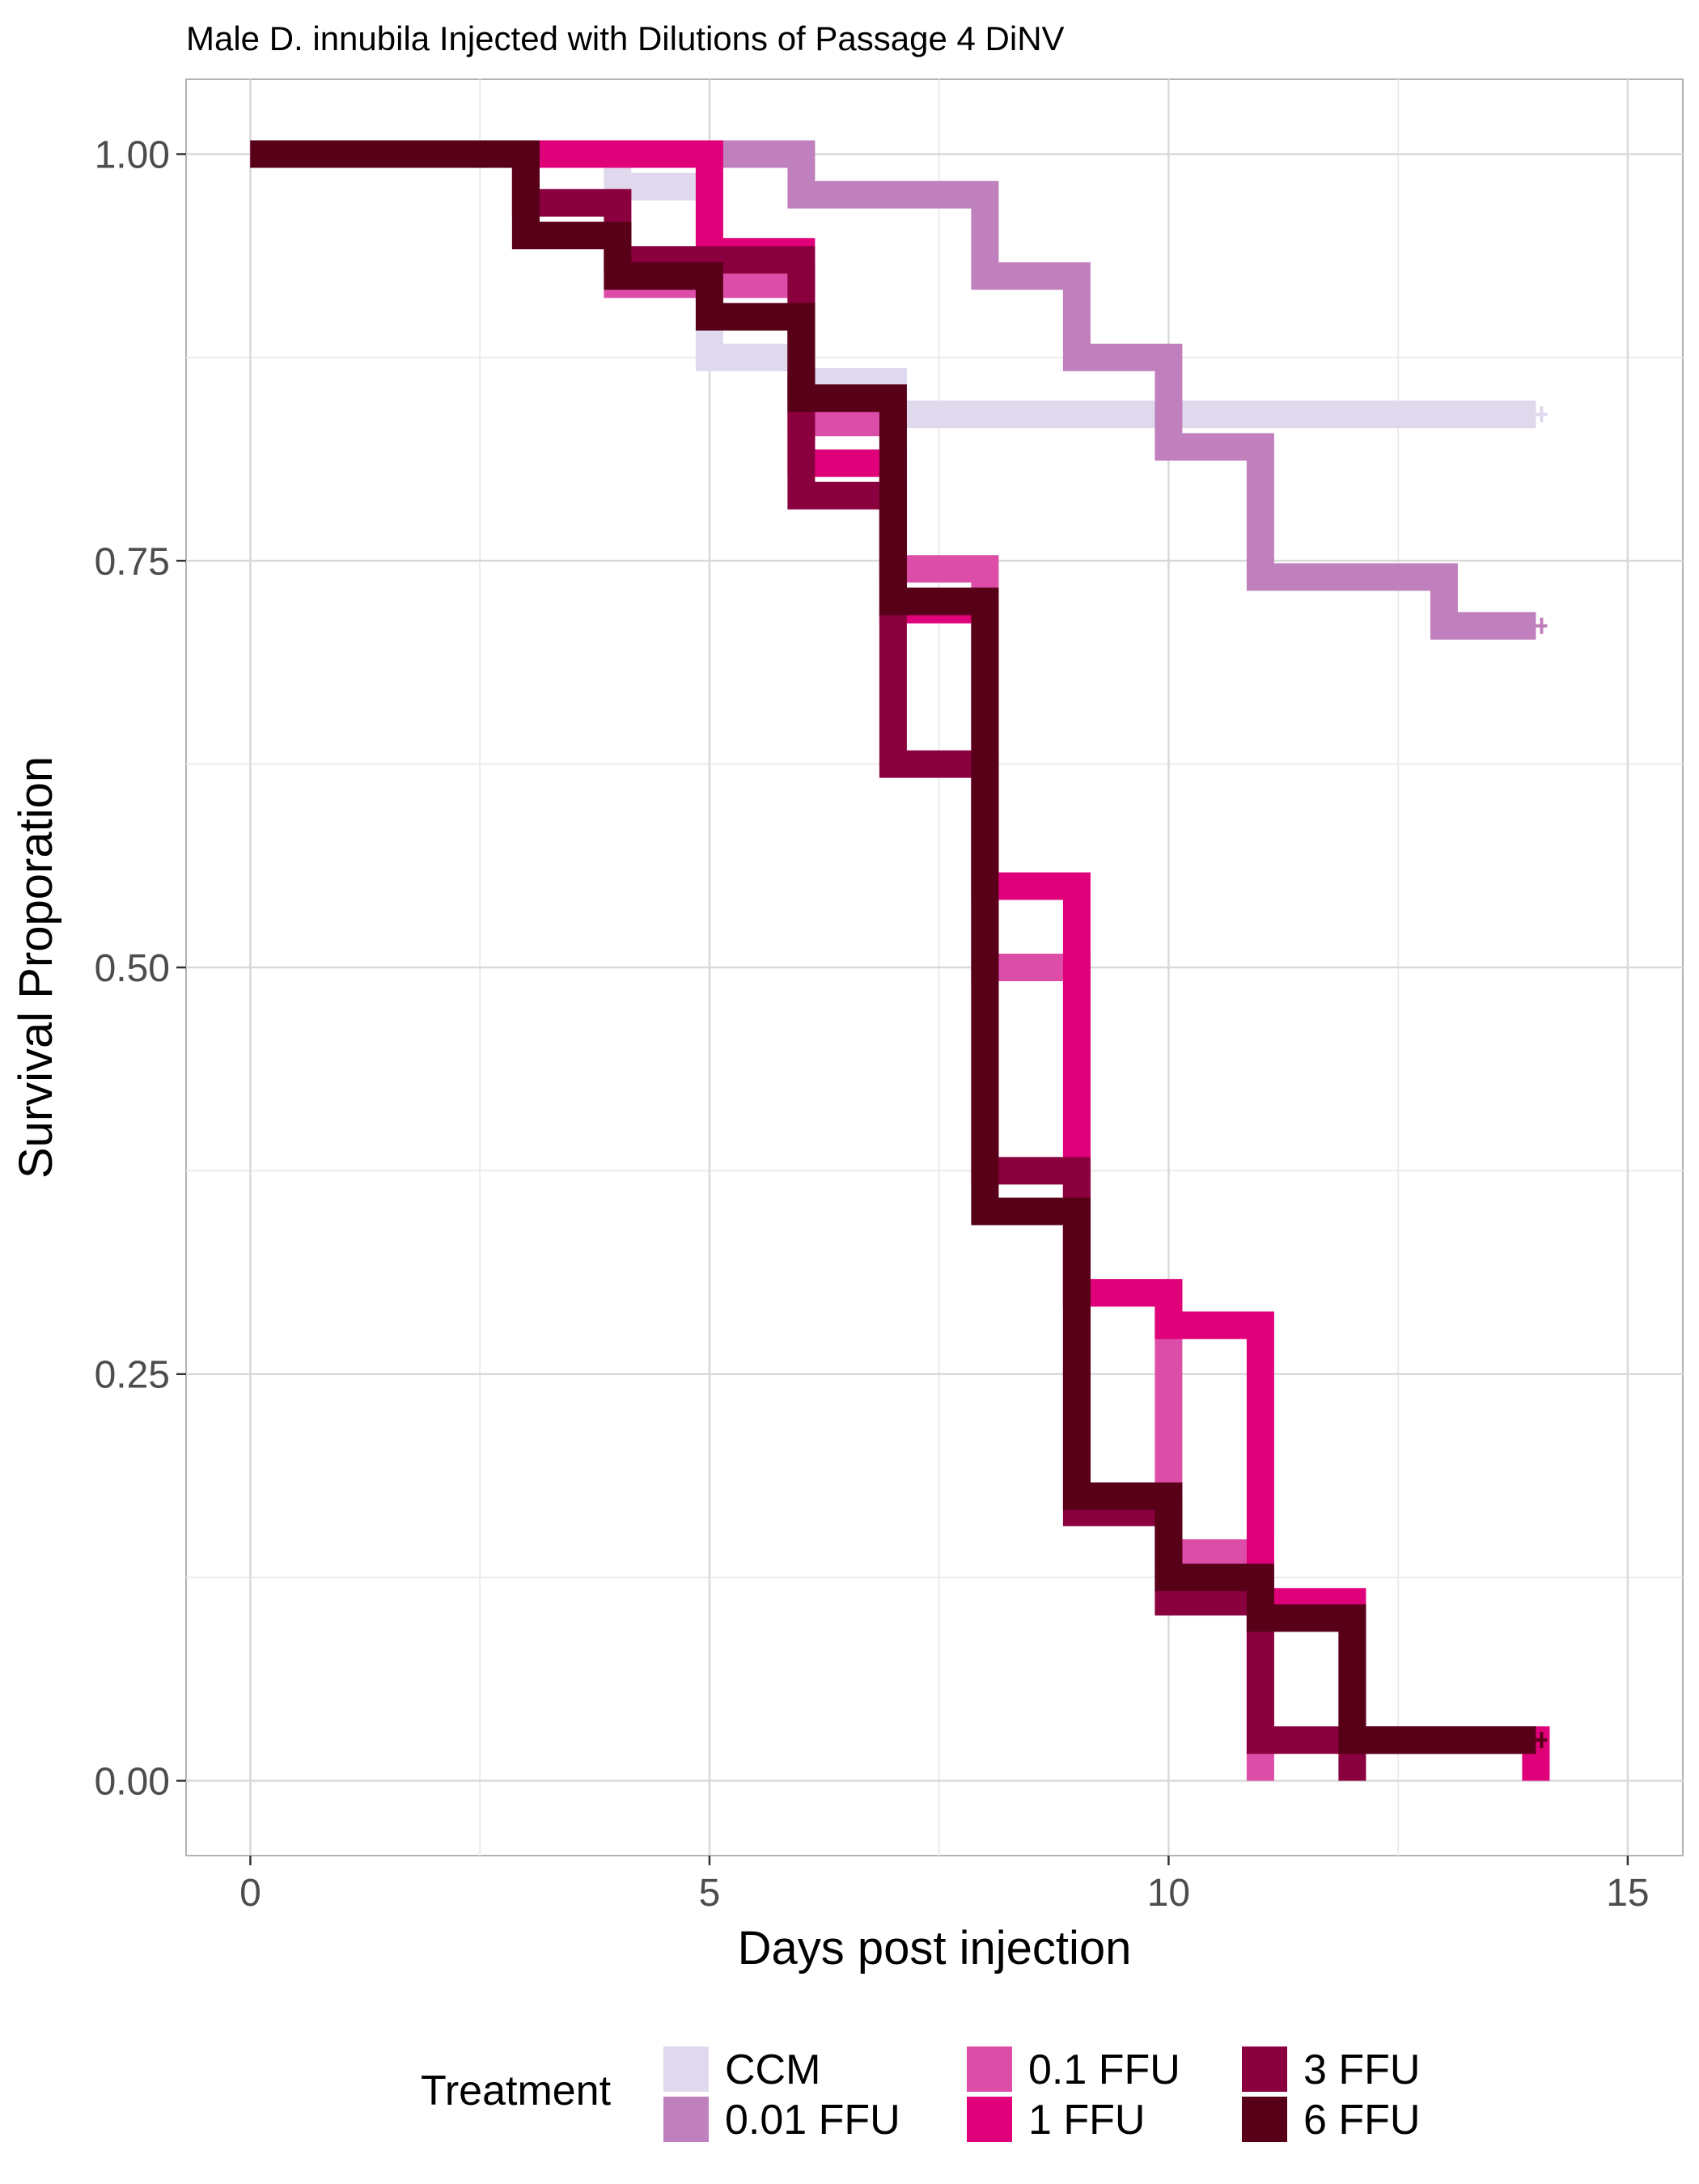 This screenshot has width=1699, height=2184. I want to click on legend-title: Treatment, so click(516, 2091).